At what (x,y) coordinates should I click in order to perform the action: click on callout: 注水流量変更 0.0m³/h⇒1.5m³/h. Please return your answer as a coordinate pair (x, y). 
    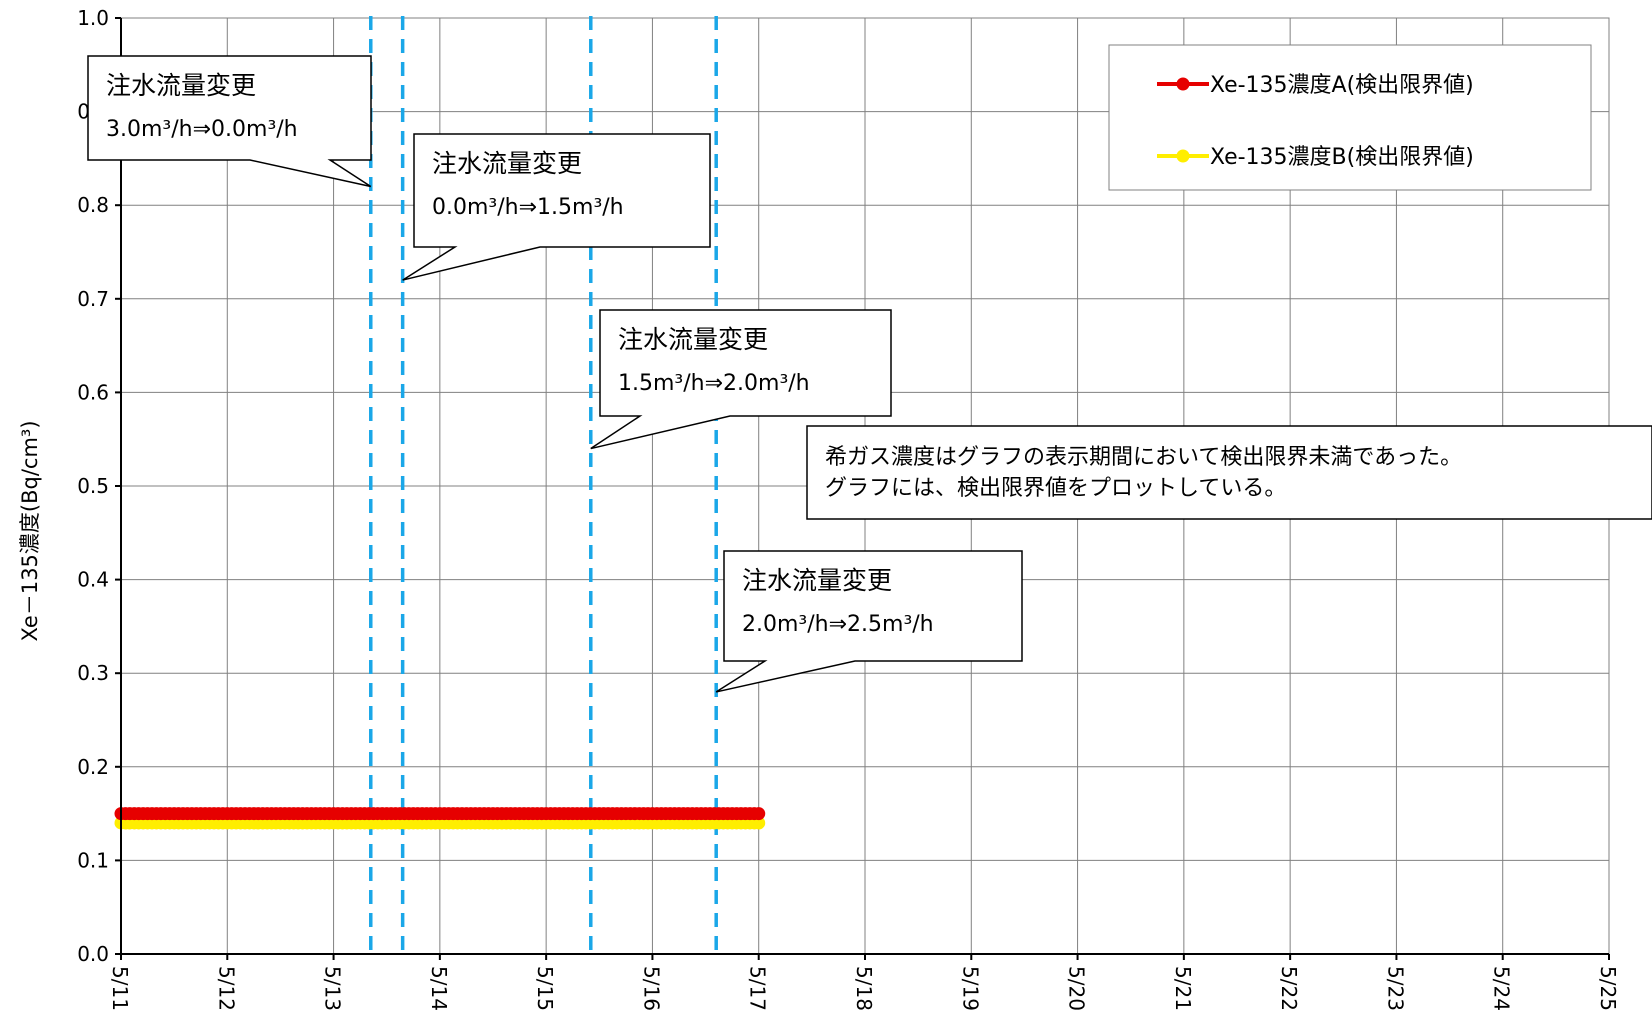
    Looking at the image, I should click on (556, 207).